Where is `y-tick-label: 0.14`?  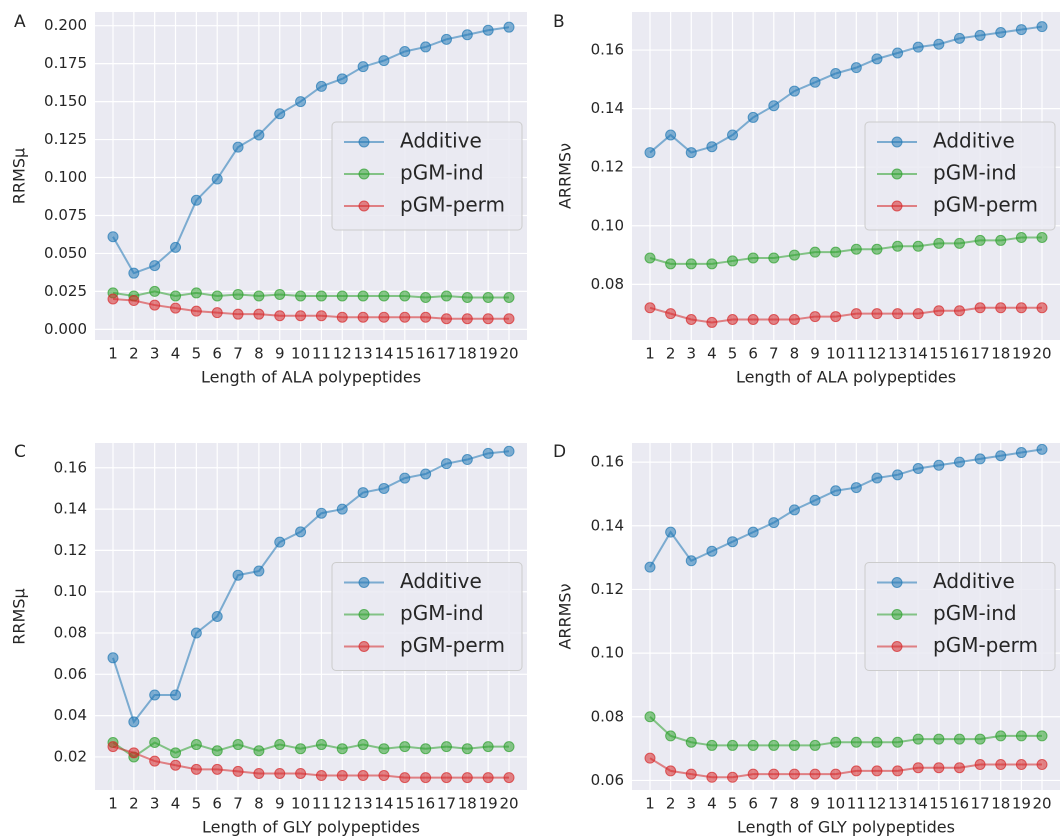
y-tick-label: 0.14 is located at coordinates (607, 108).